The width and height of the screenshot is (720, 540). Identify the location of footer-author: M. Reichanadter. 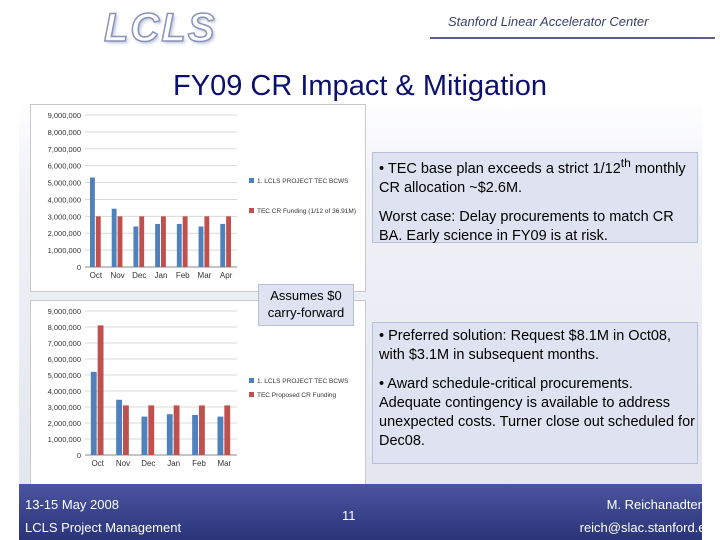
(654, 504).